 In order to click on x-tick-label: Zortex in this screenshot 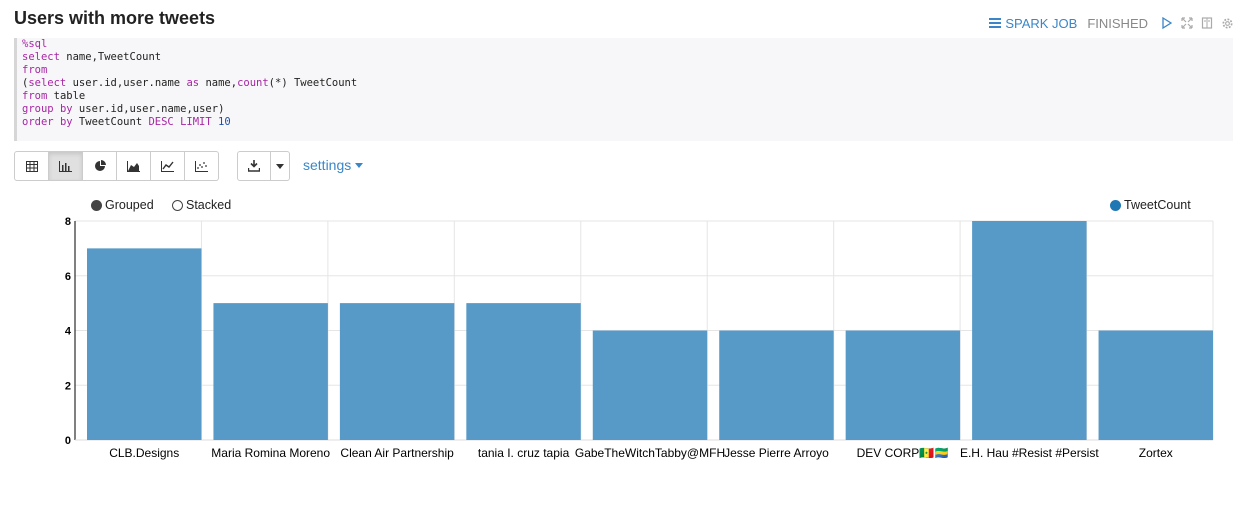, I will do `click(1156, 453)`.